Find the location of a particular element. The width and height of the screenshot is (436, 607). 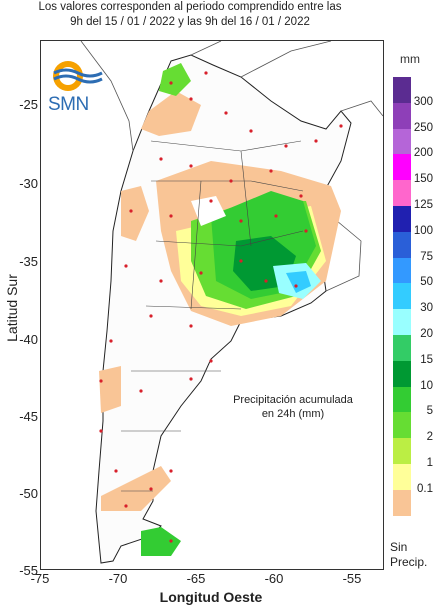

legend-no-precip: Sin Precip. is located at coordinates (408, 555).